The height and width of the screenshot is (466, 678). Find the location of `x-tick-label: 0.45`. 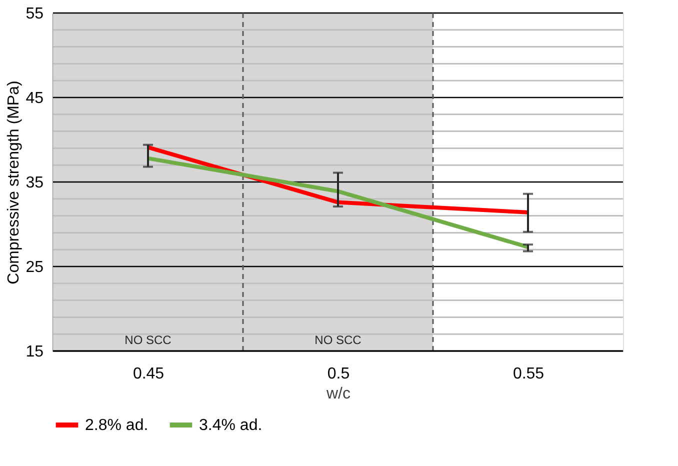

x-tick-label: 0.45 is located at coordinates (148, 374).